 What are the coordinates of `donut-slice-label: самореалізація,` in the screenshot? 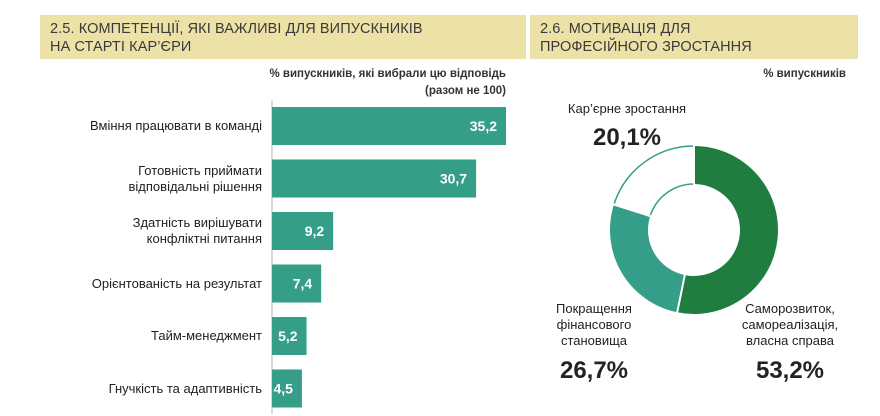 It's located at (790, 324).